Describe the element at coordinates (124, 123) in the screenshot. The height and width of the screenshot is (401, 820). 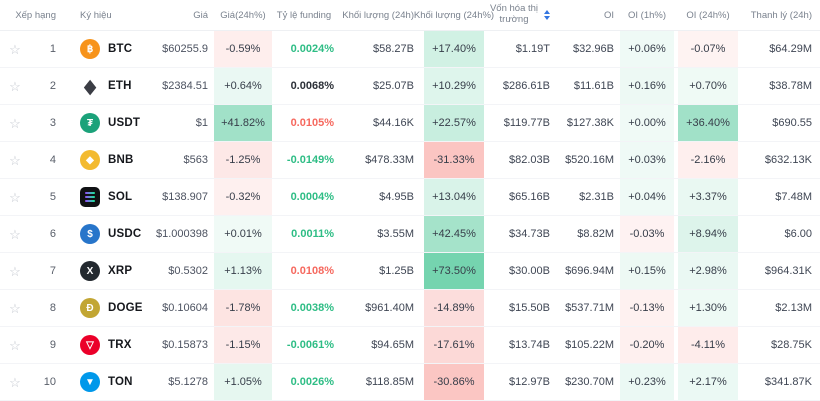
I see `symbol-name: USDT` at that location.